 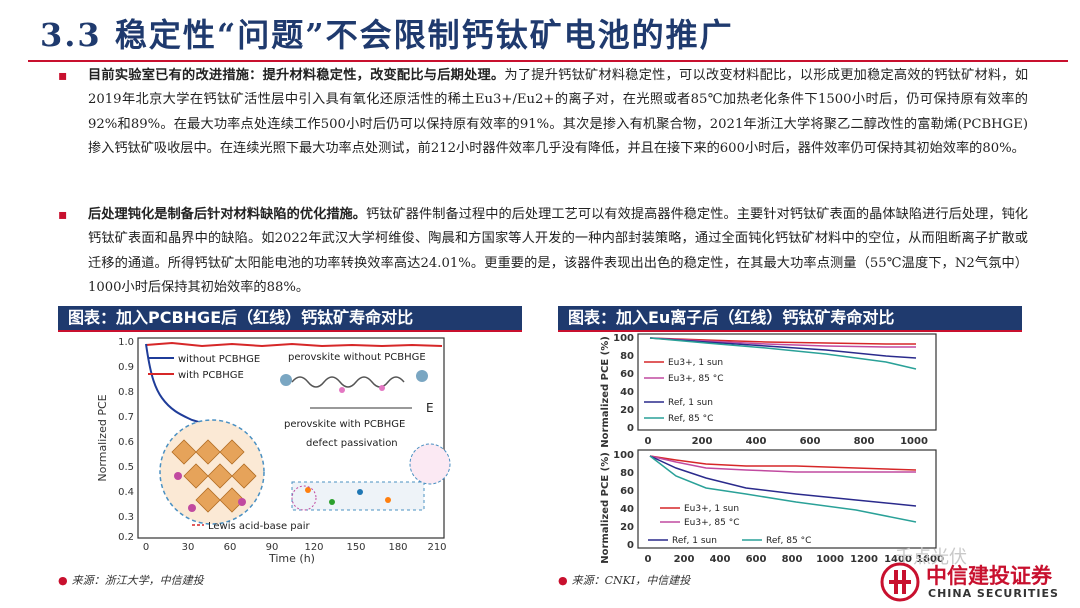 I want to click on logo-cn: 中信建投证券, so click(x=989, y=576).